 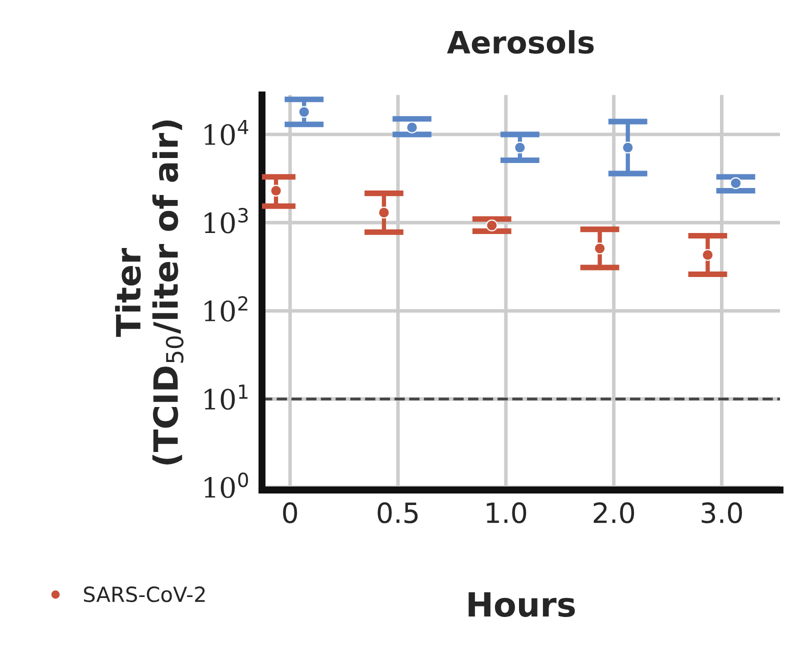 What do you see at coordinates (290, 513) in the screenshot?
I see `x-tick-label: 0` at bounding box center [290, 513].